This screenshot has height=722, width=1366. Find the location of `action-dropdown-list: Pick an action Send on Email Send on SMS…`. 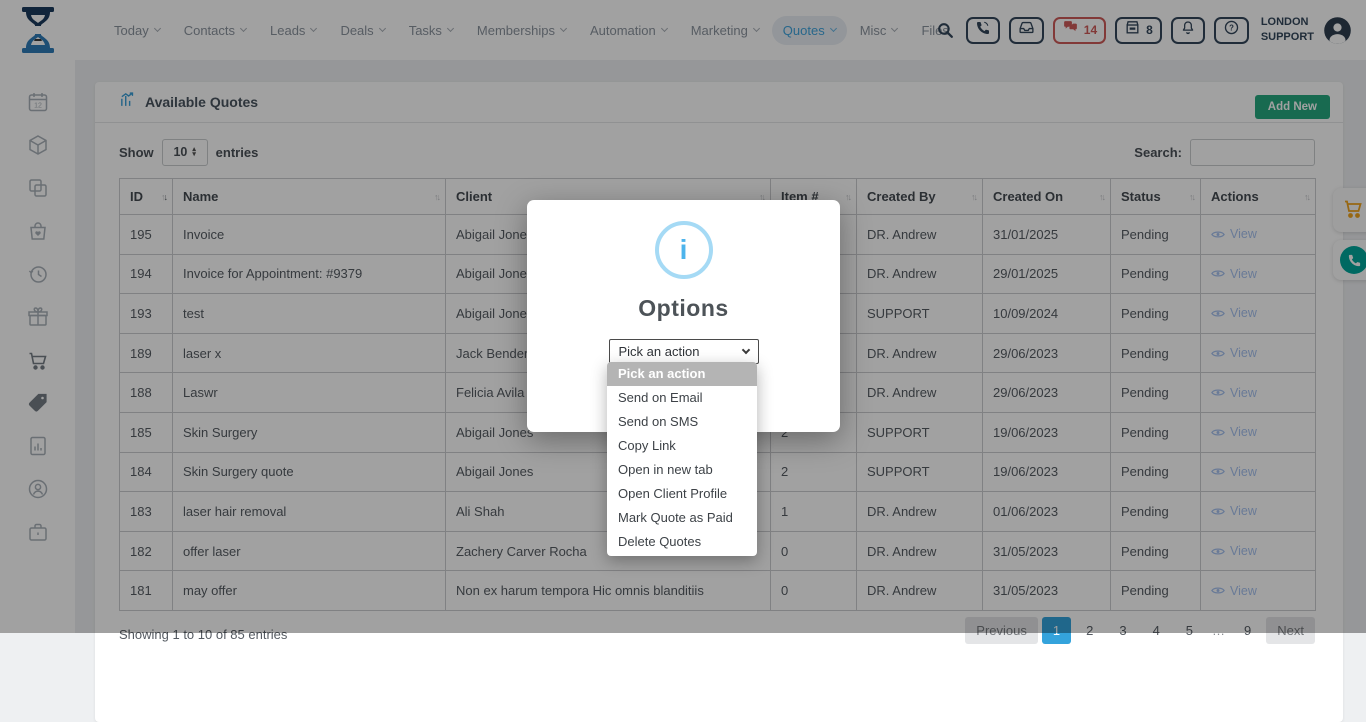

action-dropdown-list: Pick an action Send on Email Send on SMS… is located at coordinates (682, 459).